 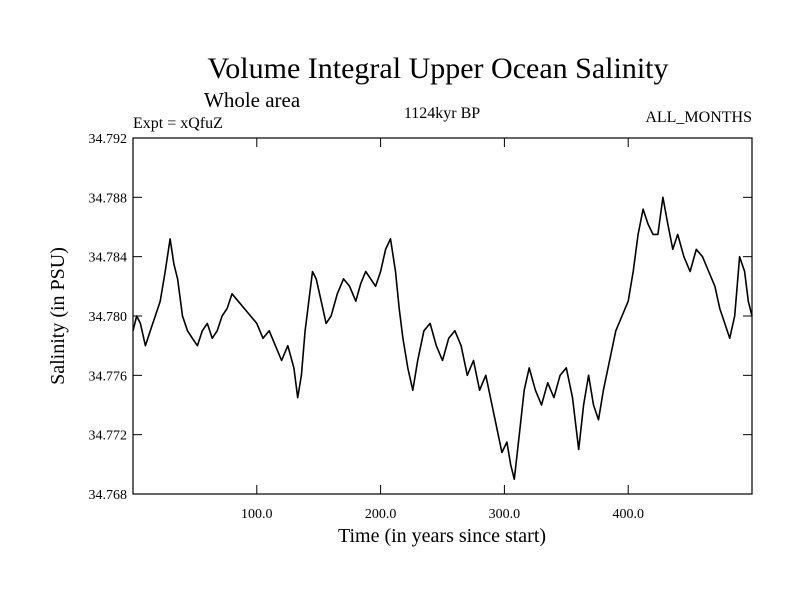 What do you see at coordinates (108, 436) in the screenshot?
I see `y-tick-label: 34.772` at bounding box center [108, 436].